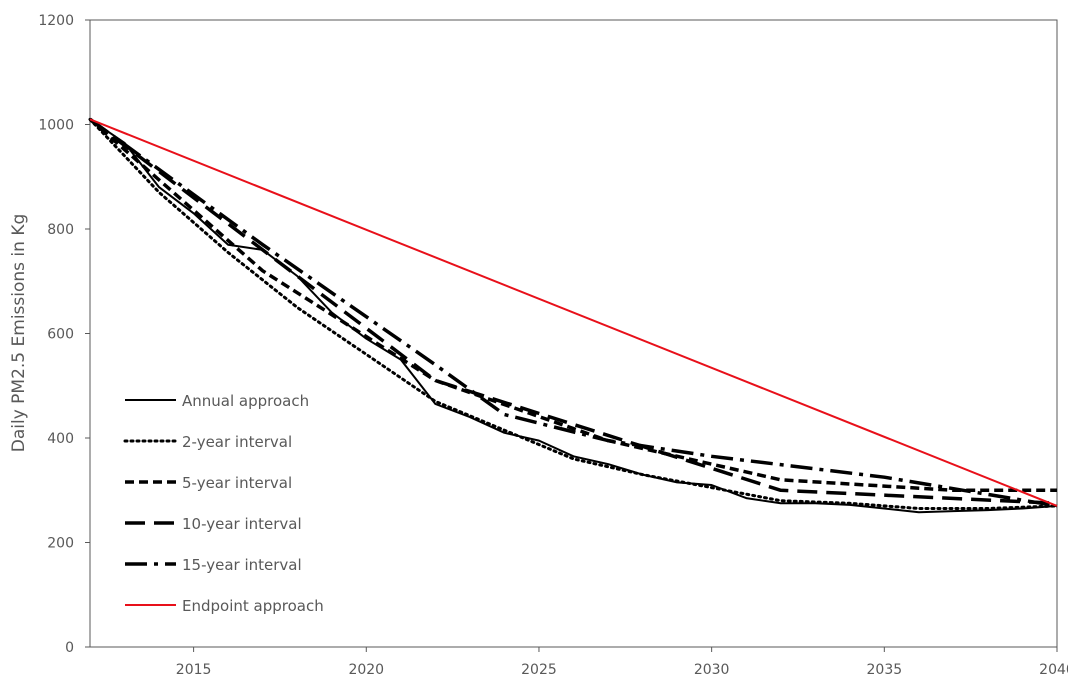 The image size is (1068, 682). I want to click on x-tick-label: 2040, so click(1053, 670).